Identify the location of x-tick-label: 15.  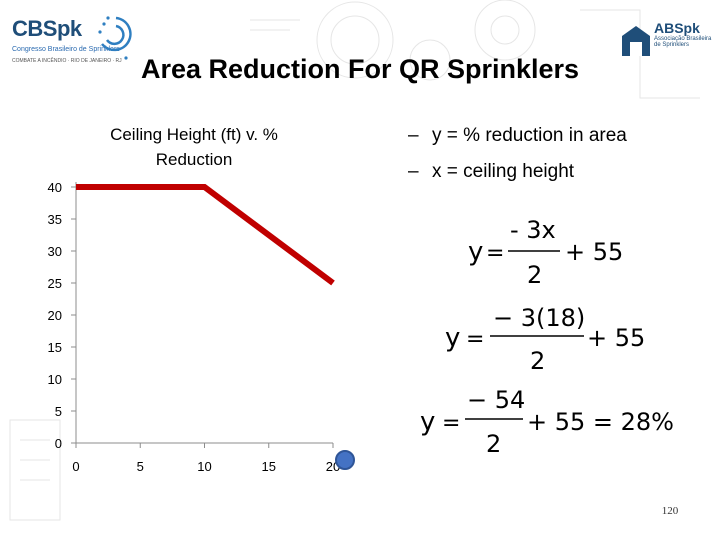
(269, 466).